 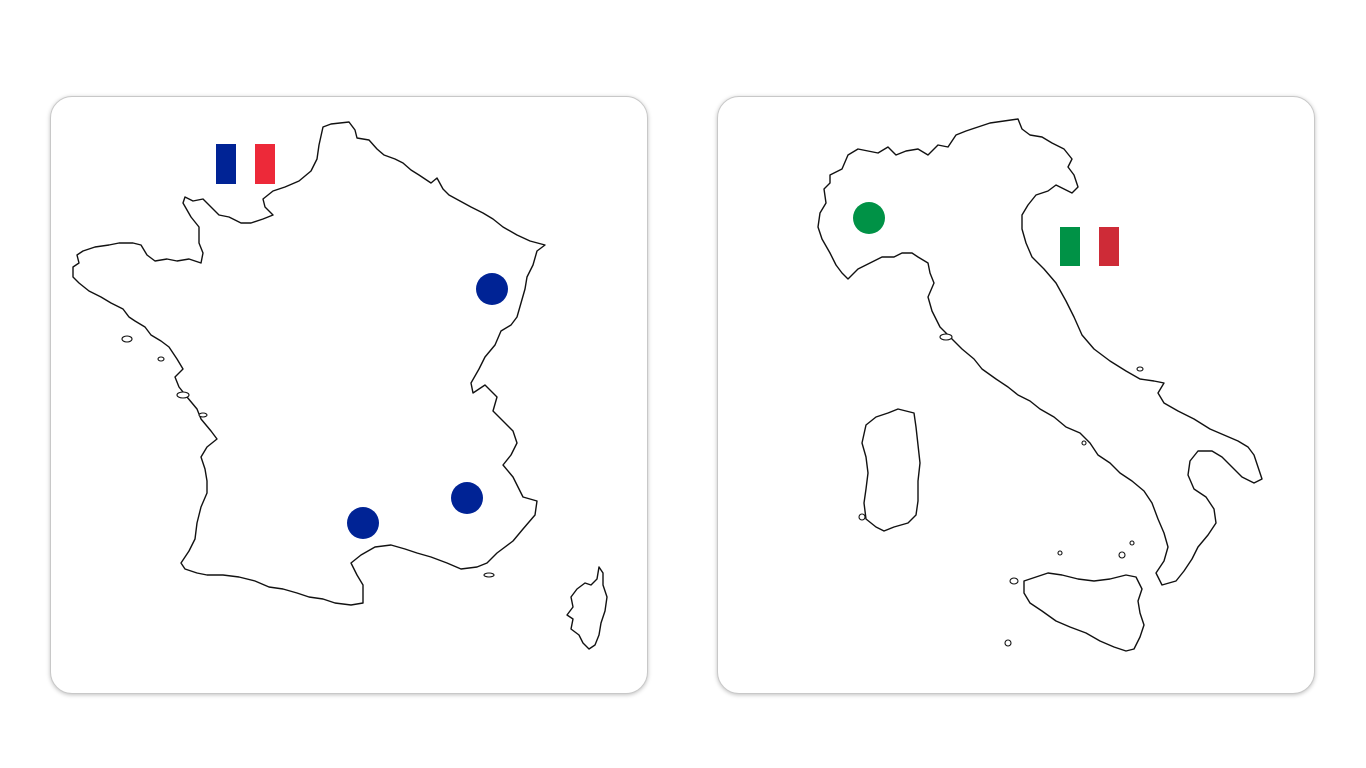 What do you see at coordinates (1084, 612) in the screenshot?
I see `sicily-outline` at bounding box center [1084, 612].